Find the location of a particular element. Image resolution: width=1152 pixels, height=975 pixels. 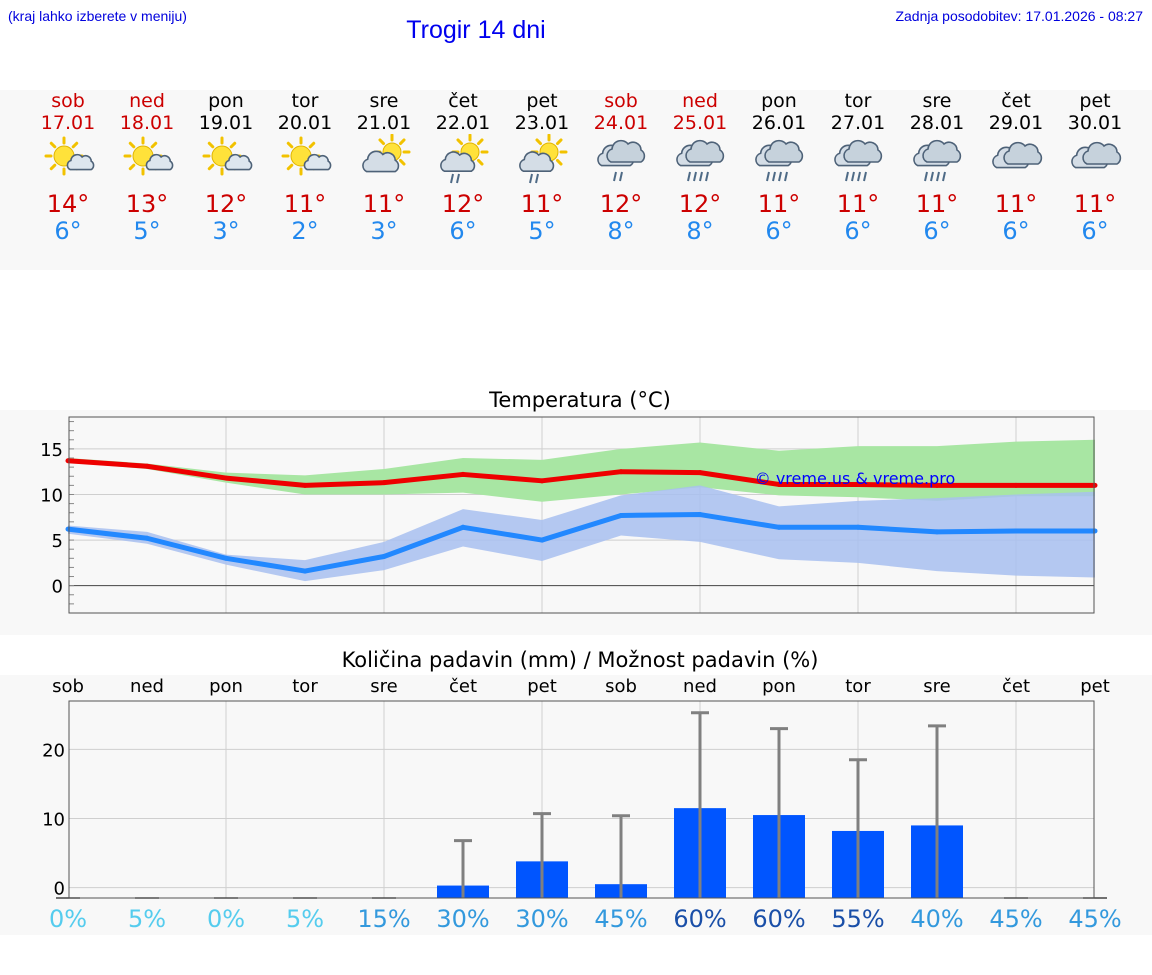

day-date: 20.01 is located at coordinates (305, 123).